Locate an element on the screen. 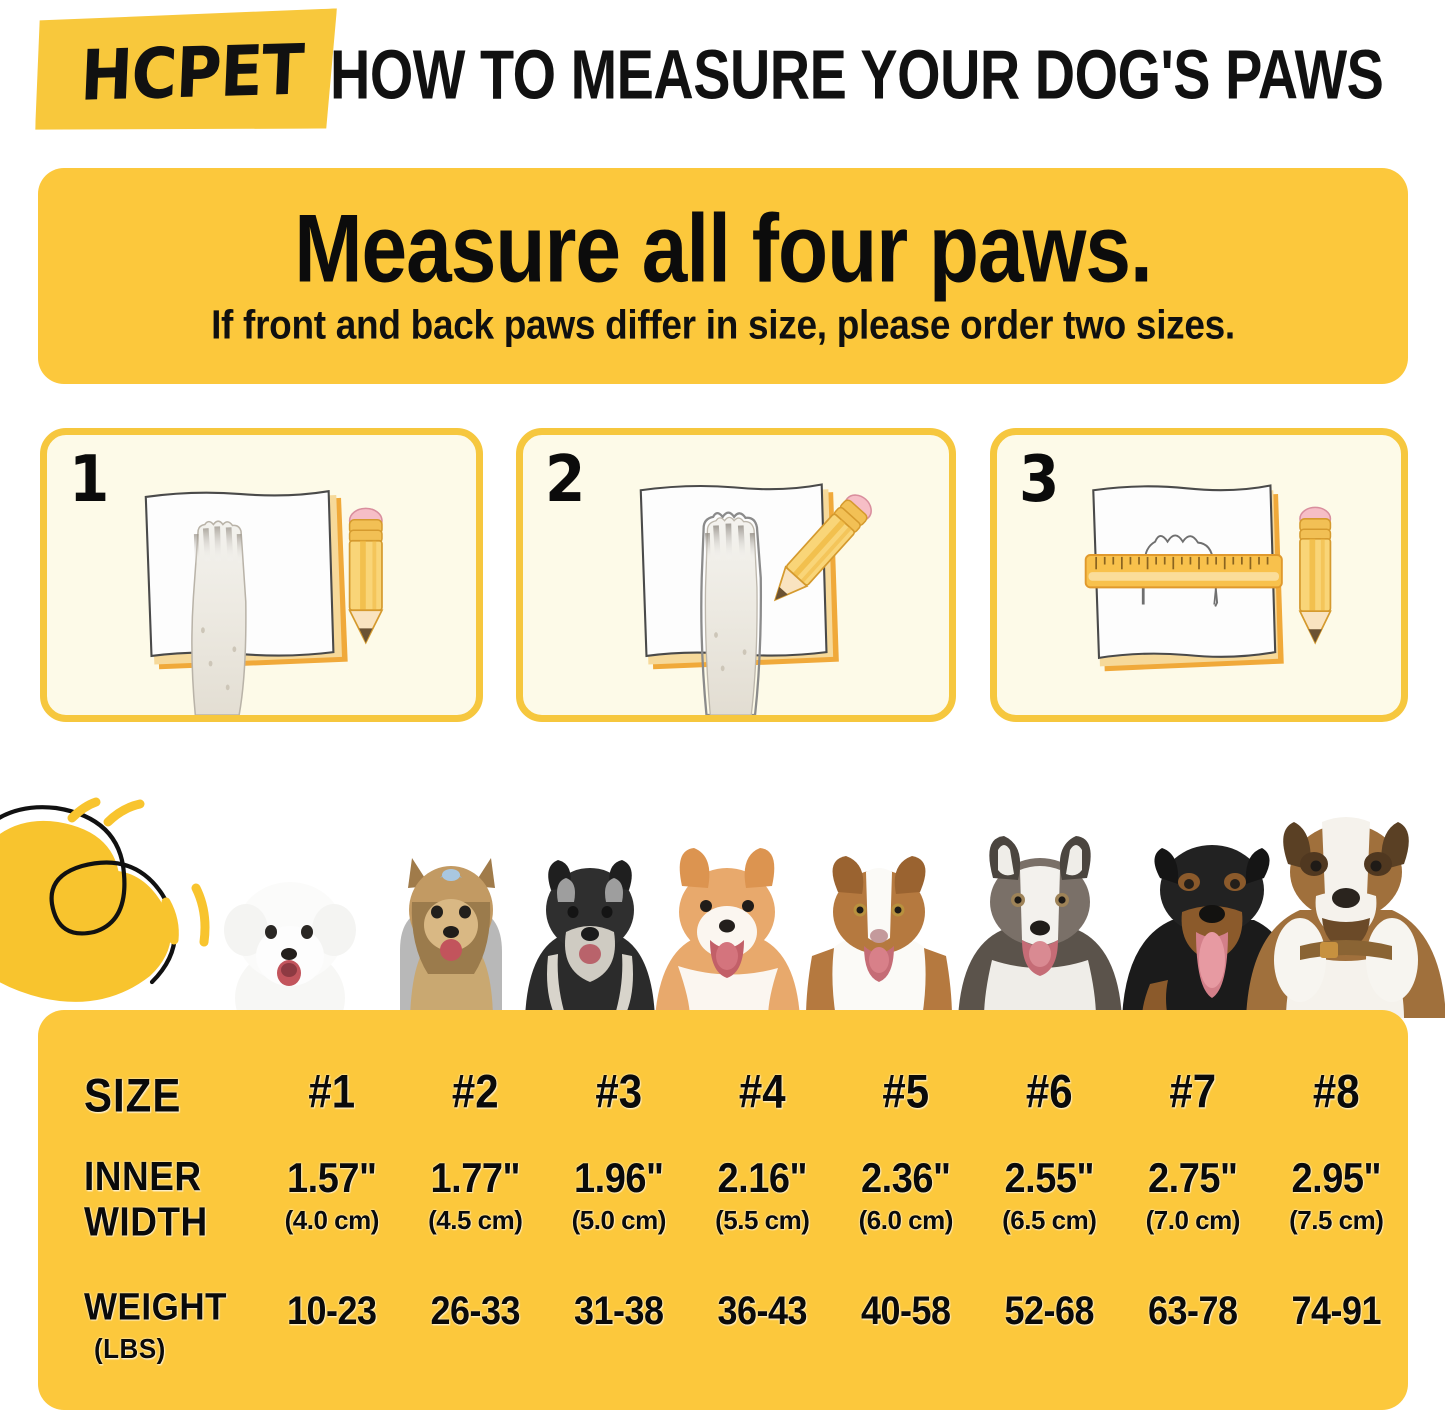  dog-saint-bernard is located at coordinates (1345, 917).